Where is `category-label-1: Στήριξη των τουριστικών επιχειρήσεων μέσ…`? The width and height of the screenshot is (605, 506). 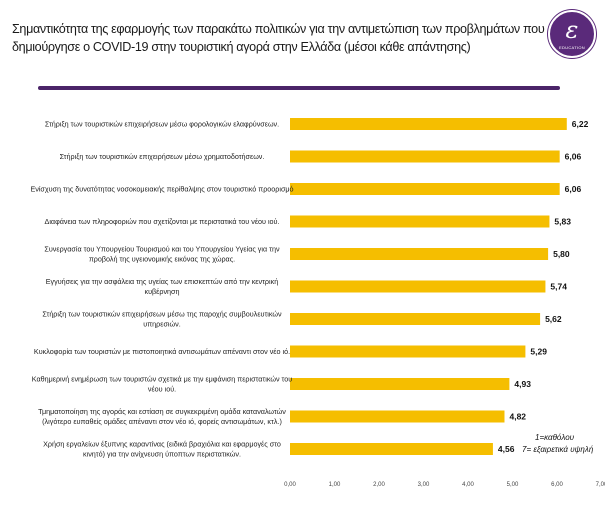 category-label-1: Στήριξη των τουριστικών επιχειρήσεων μέσ… is located at coordinates (162, 124).